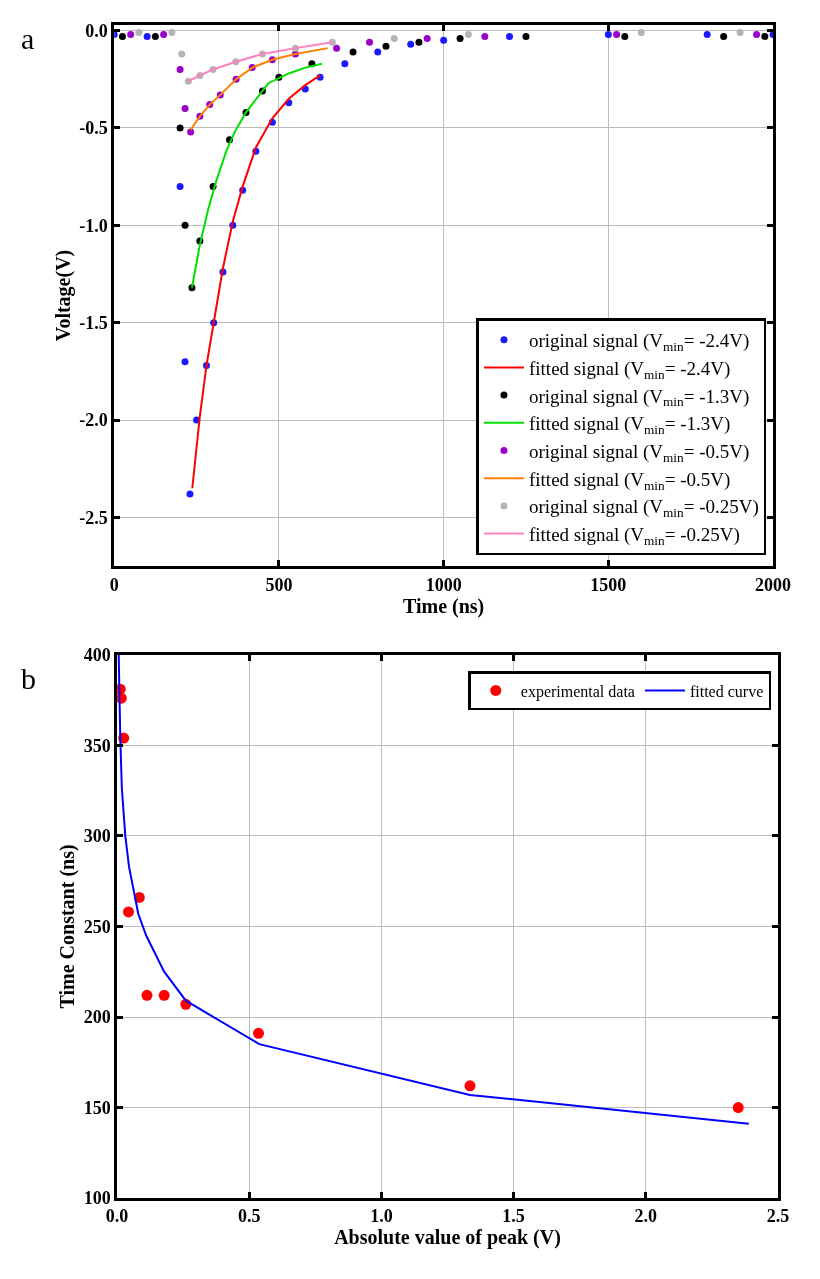  I want to click on y-tick-label: -1.5, so click(93, 323).